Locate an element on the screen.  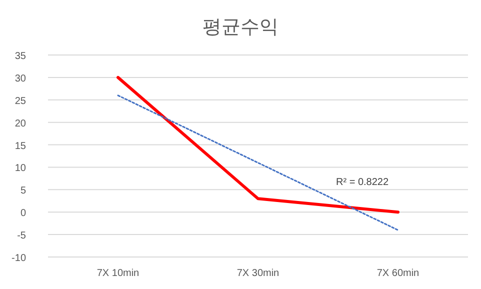
y-tick-label: 30 is located at coordinates (20, 78).